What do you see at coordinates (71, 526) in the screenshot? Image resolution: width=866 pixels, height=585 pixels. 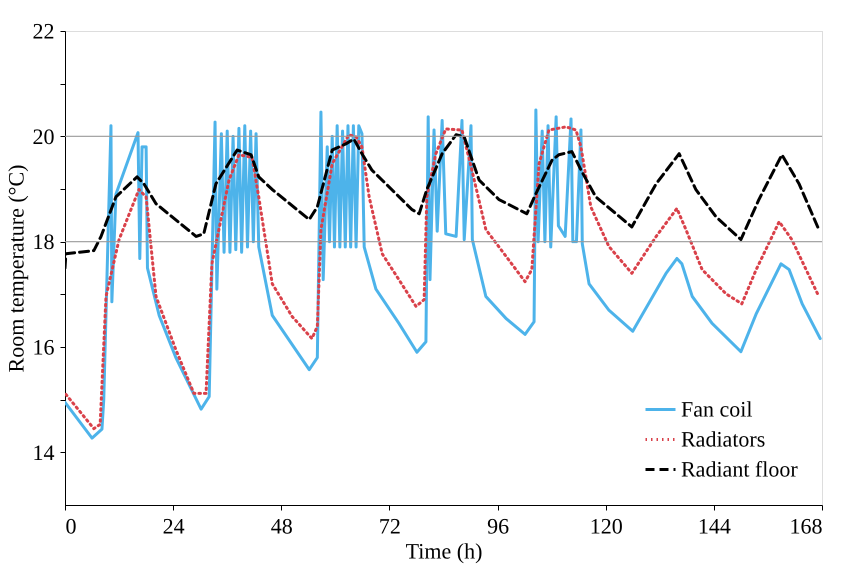 I see `x-tick-label: 0` at bounding box center [71, 526].